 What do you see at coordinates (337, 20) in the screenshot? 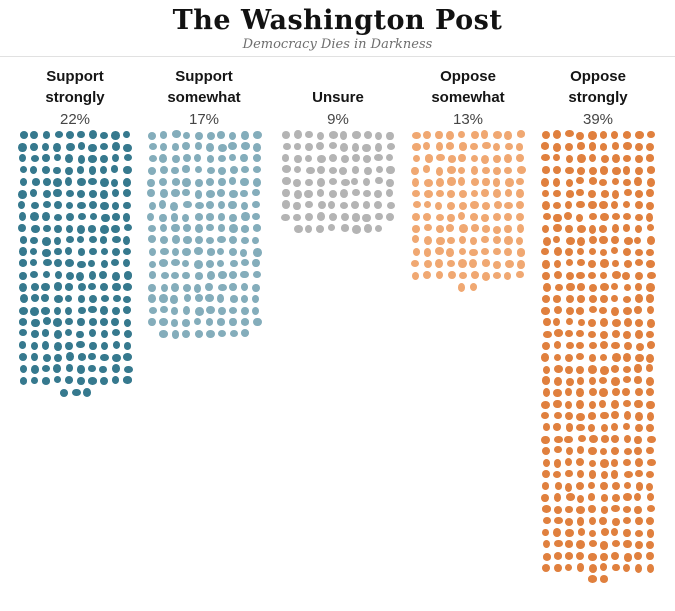
I see `newspaper-logo: The Washington Post` at bounding box center [337, 20].